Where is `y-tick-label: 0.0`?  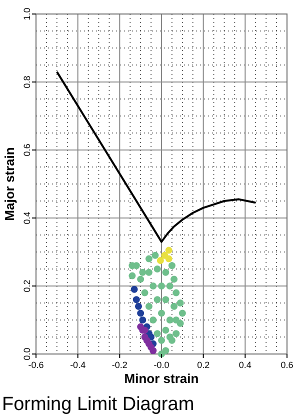 y-tick-label: 0.0 is located at coordinates (27, 354).